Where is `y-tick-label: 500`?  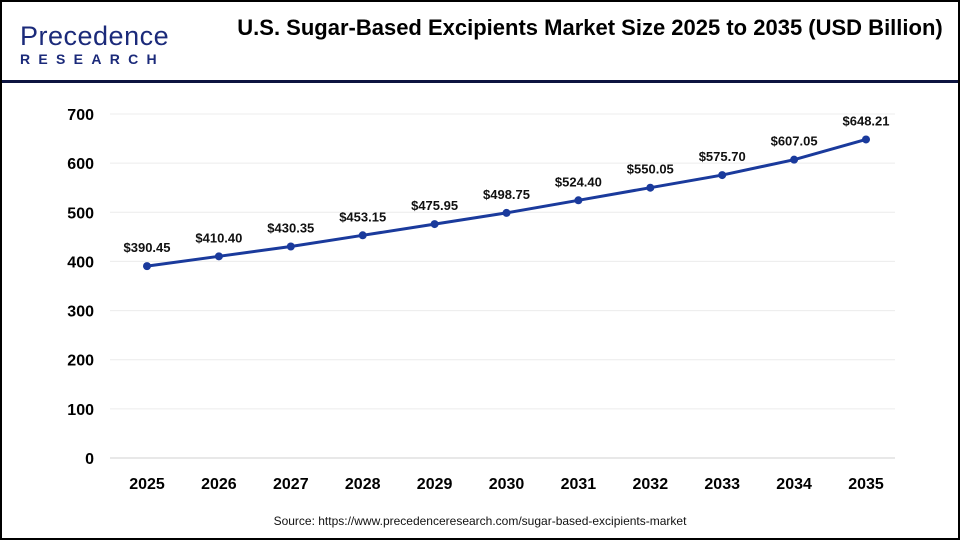 y-tick-label: 500 is located at coordinates (80, 213).